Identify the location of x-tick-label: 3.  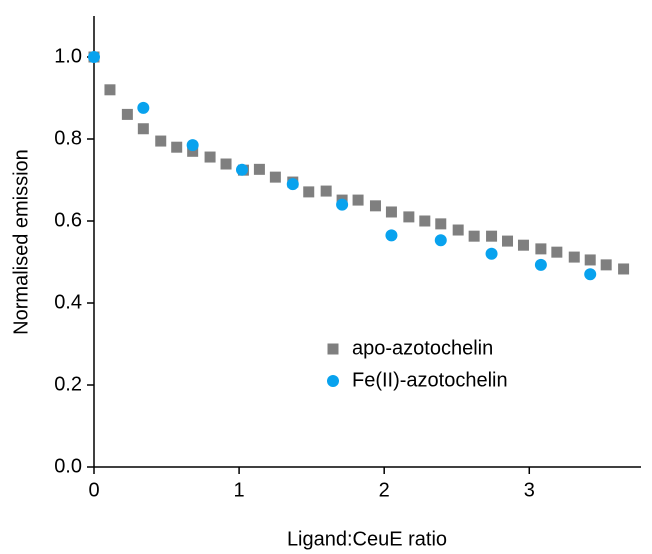
(529, 490).